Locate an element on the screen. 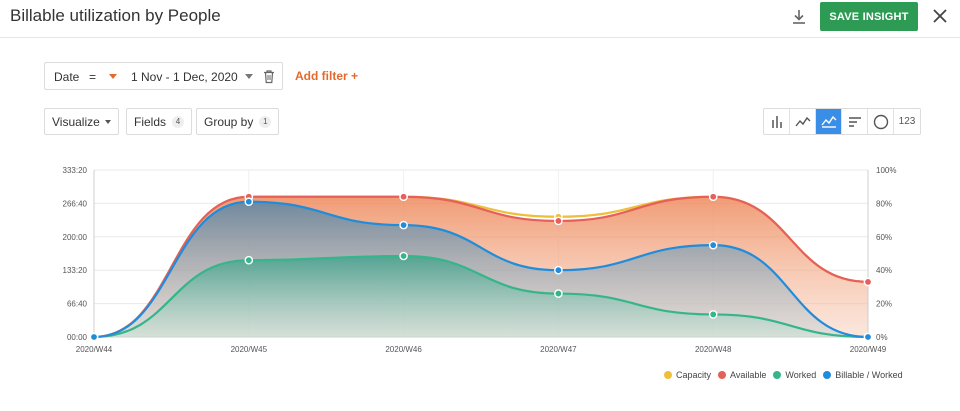 The image size is (960, 411). fields-label: Fields is located at coordinates (150, 121).